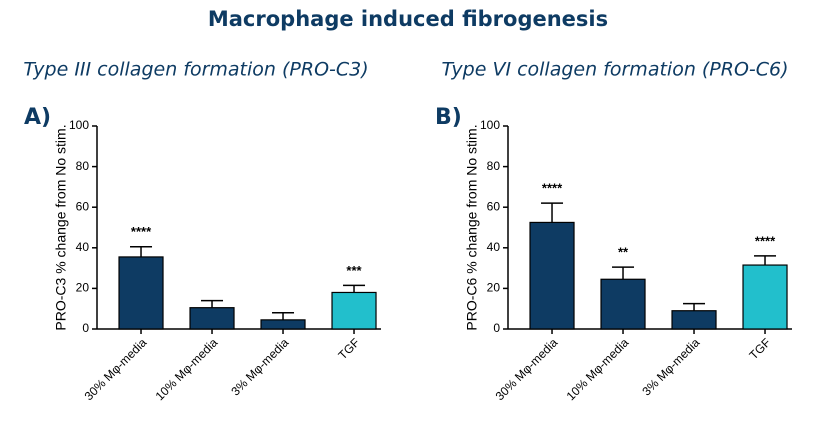 This screenshot has height=421, width=816. Describe the element at coordinates (61, 227) in the screenshot. I see `y-axis-label: PRO-C3 % change from No stim.` at that location.